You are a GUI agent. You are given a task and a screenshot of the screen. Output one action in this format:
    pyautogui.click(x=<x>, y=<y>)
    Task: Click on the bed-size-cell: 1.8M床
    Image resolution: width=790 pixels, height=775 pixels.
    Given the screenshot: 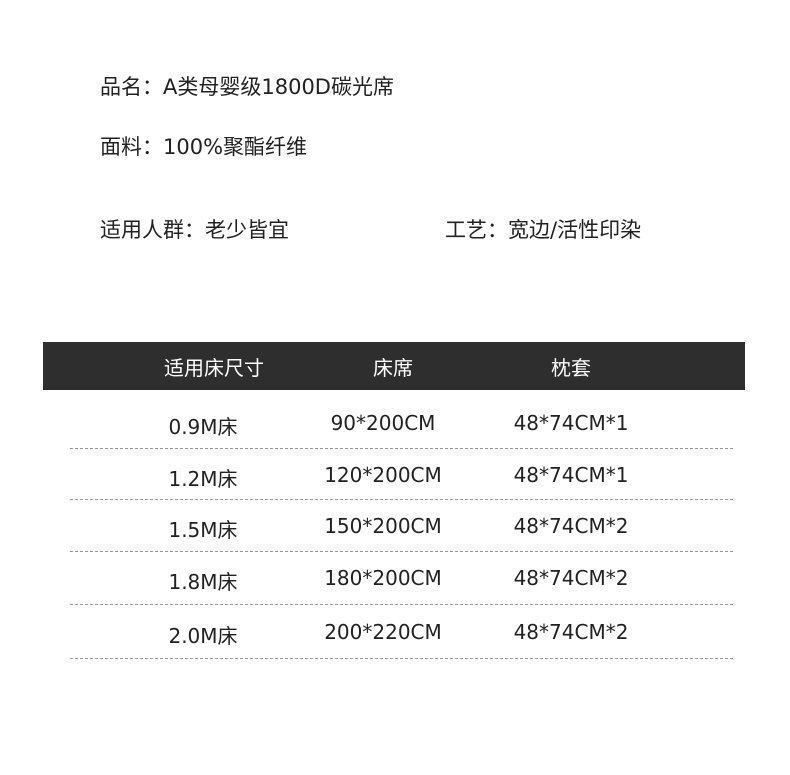 What is the action you would take?
    pyautogui.click(x=203, y=582)
    